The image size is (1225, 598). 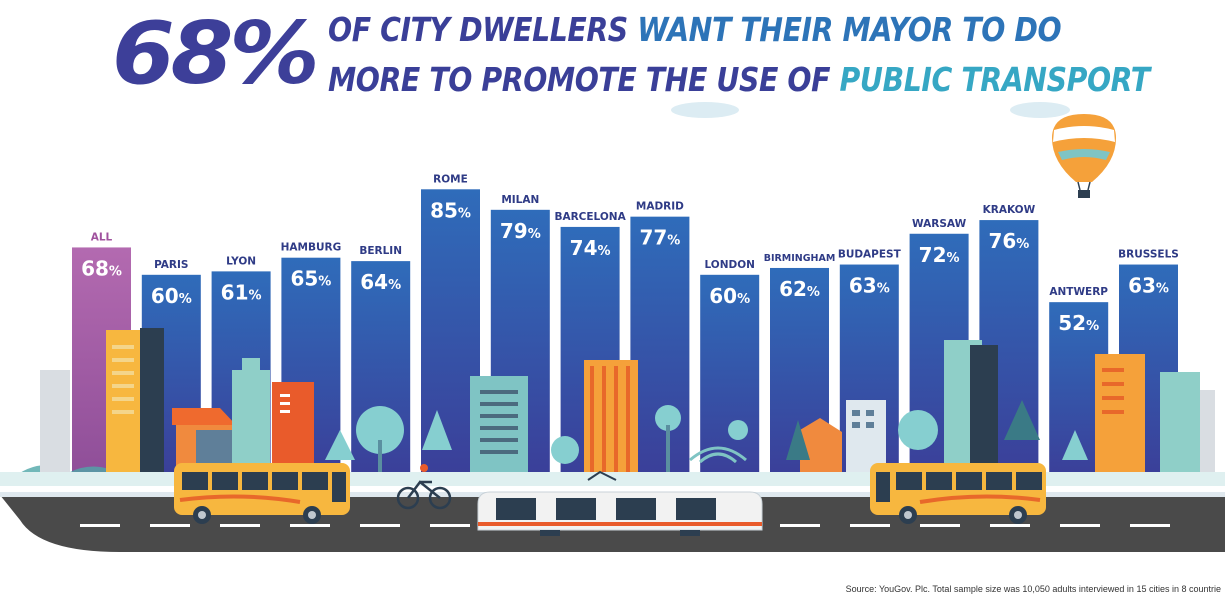 What do you see at coordinates (590, 217) in the screenshot?
I see `category-label-barcelona: BARCELONA` at bounding box center [590, 217].